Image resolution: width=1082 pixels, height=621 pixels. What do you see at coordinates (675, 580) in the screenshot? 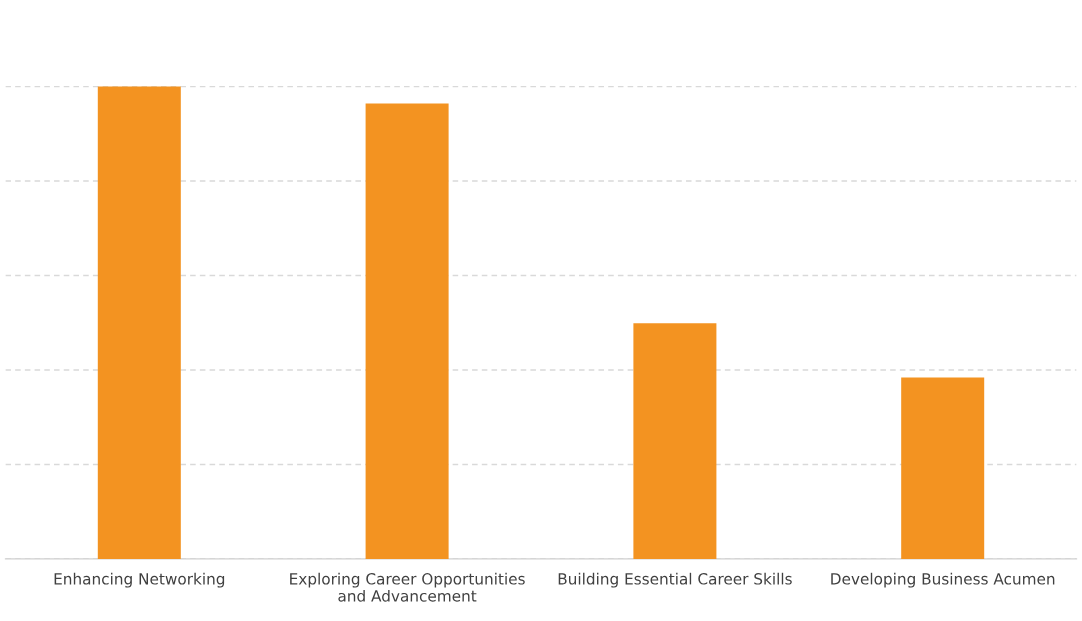
I see `x-tick-label: Building Essential Career Skills` at bounding box center [675, 580].